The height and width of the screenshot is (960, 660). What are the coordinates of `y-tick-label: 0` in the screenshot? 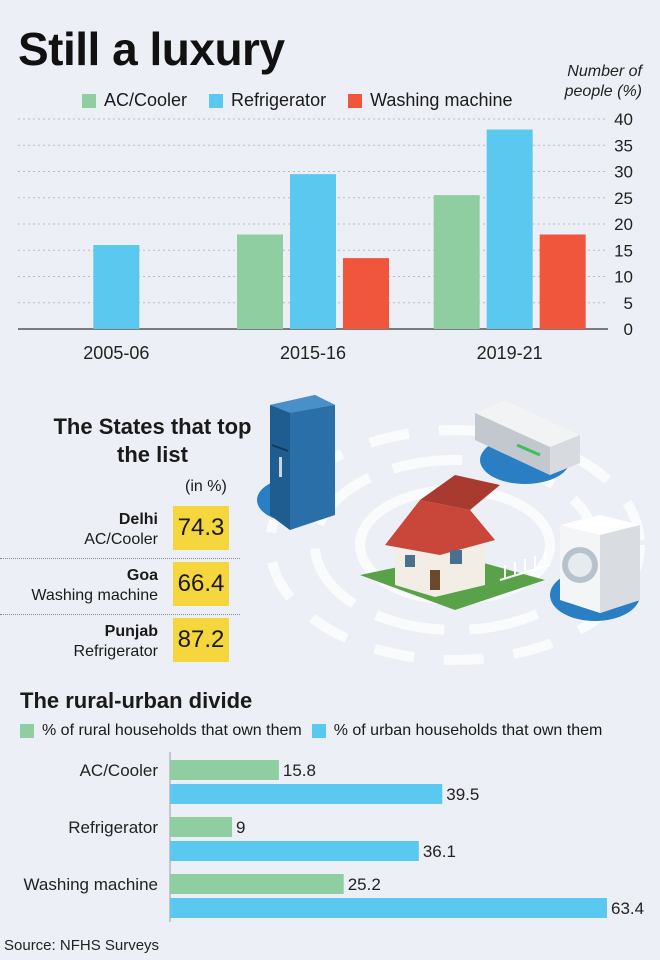 It's located at (628, 329).